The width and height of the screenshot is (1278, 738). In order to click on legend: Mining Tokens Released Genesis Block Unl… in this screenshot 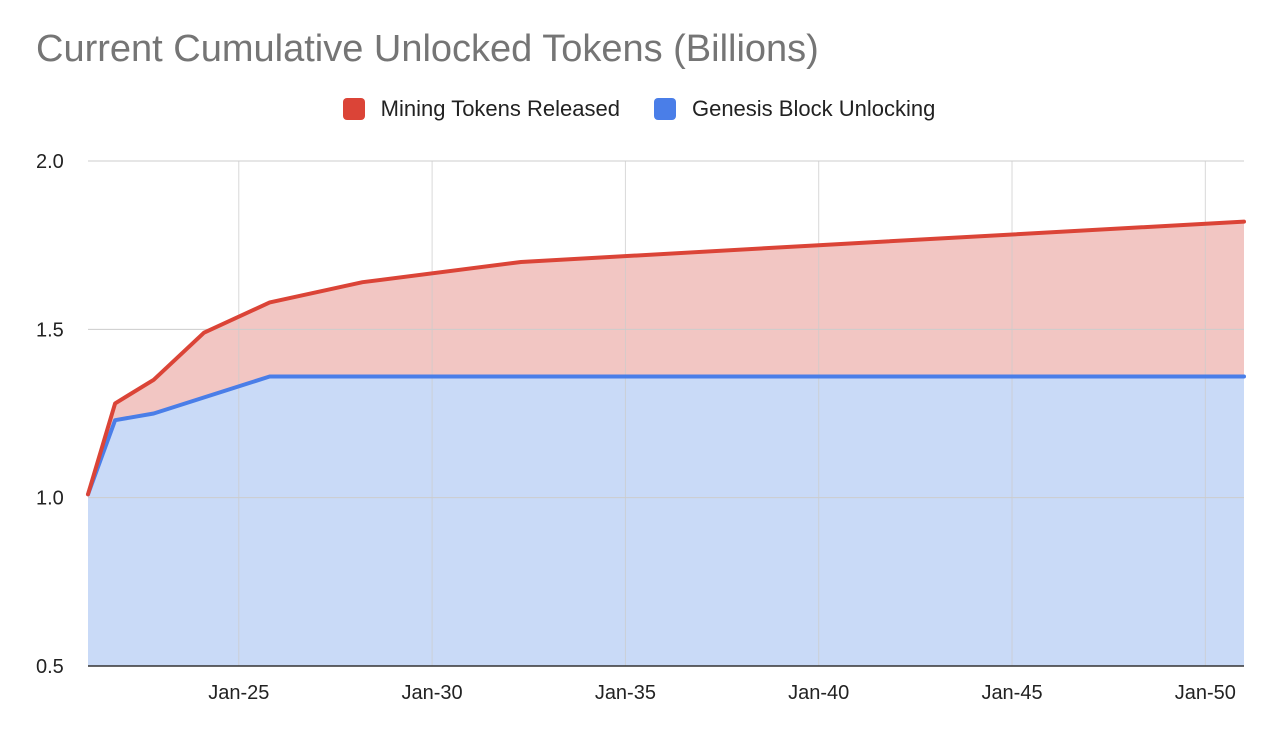, I will do `click(639, 109)`.